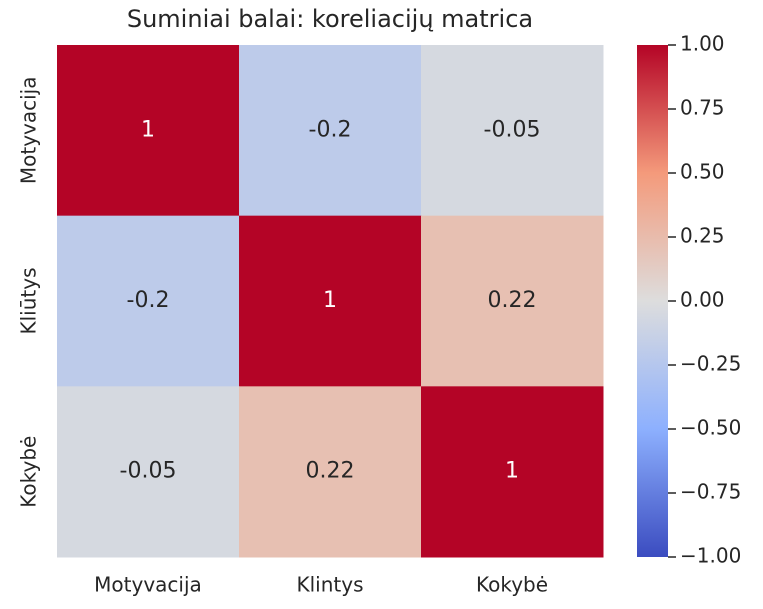 The width and height of the screenshot is (763, 609). I want to click on colorbar-tick-label: −0.25, so click(710, 364).